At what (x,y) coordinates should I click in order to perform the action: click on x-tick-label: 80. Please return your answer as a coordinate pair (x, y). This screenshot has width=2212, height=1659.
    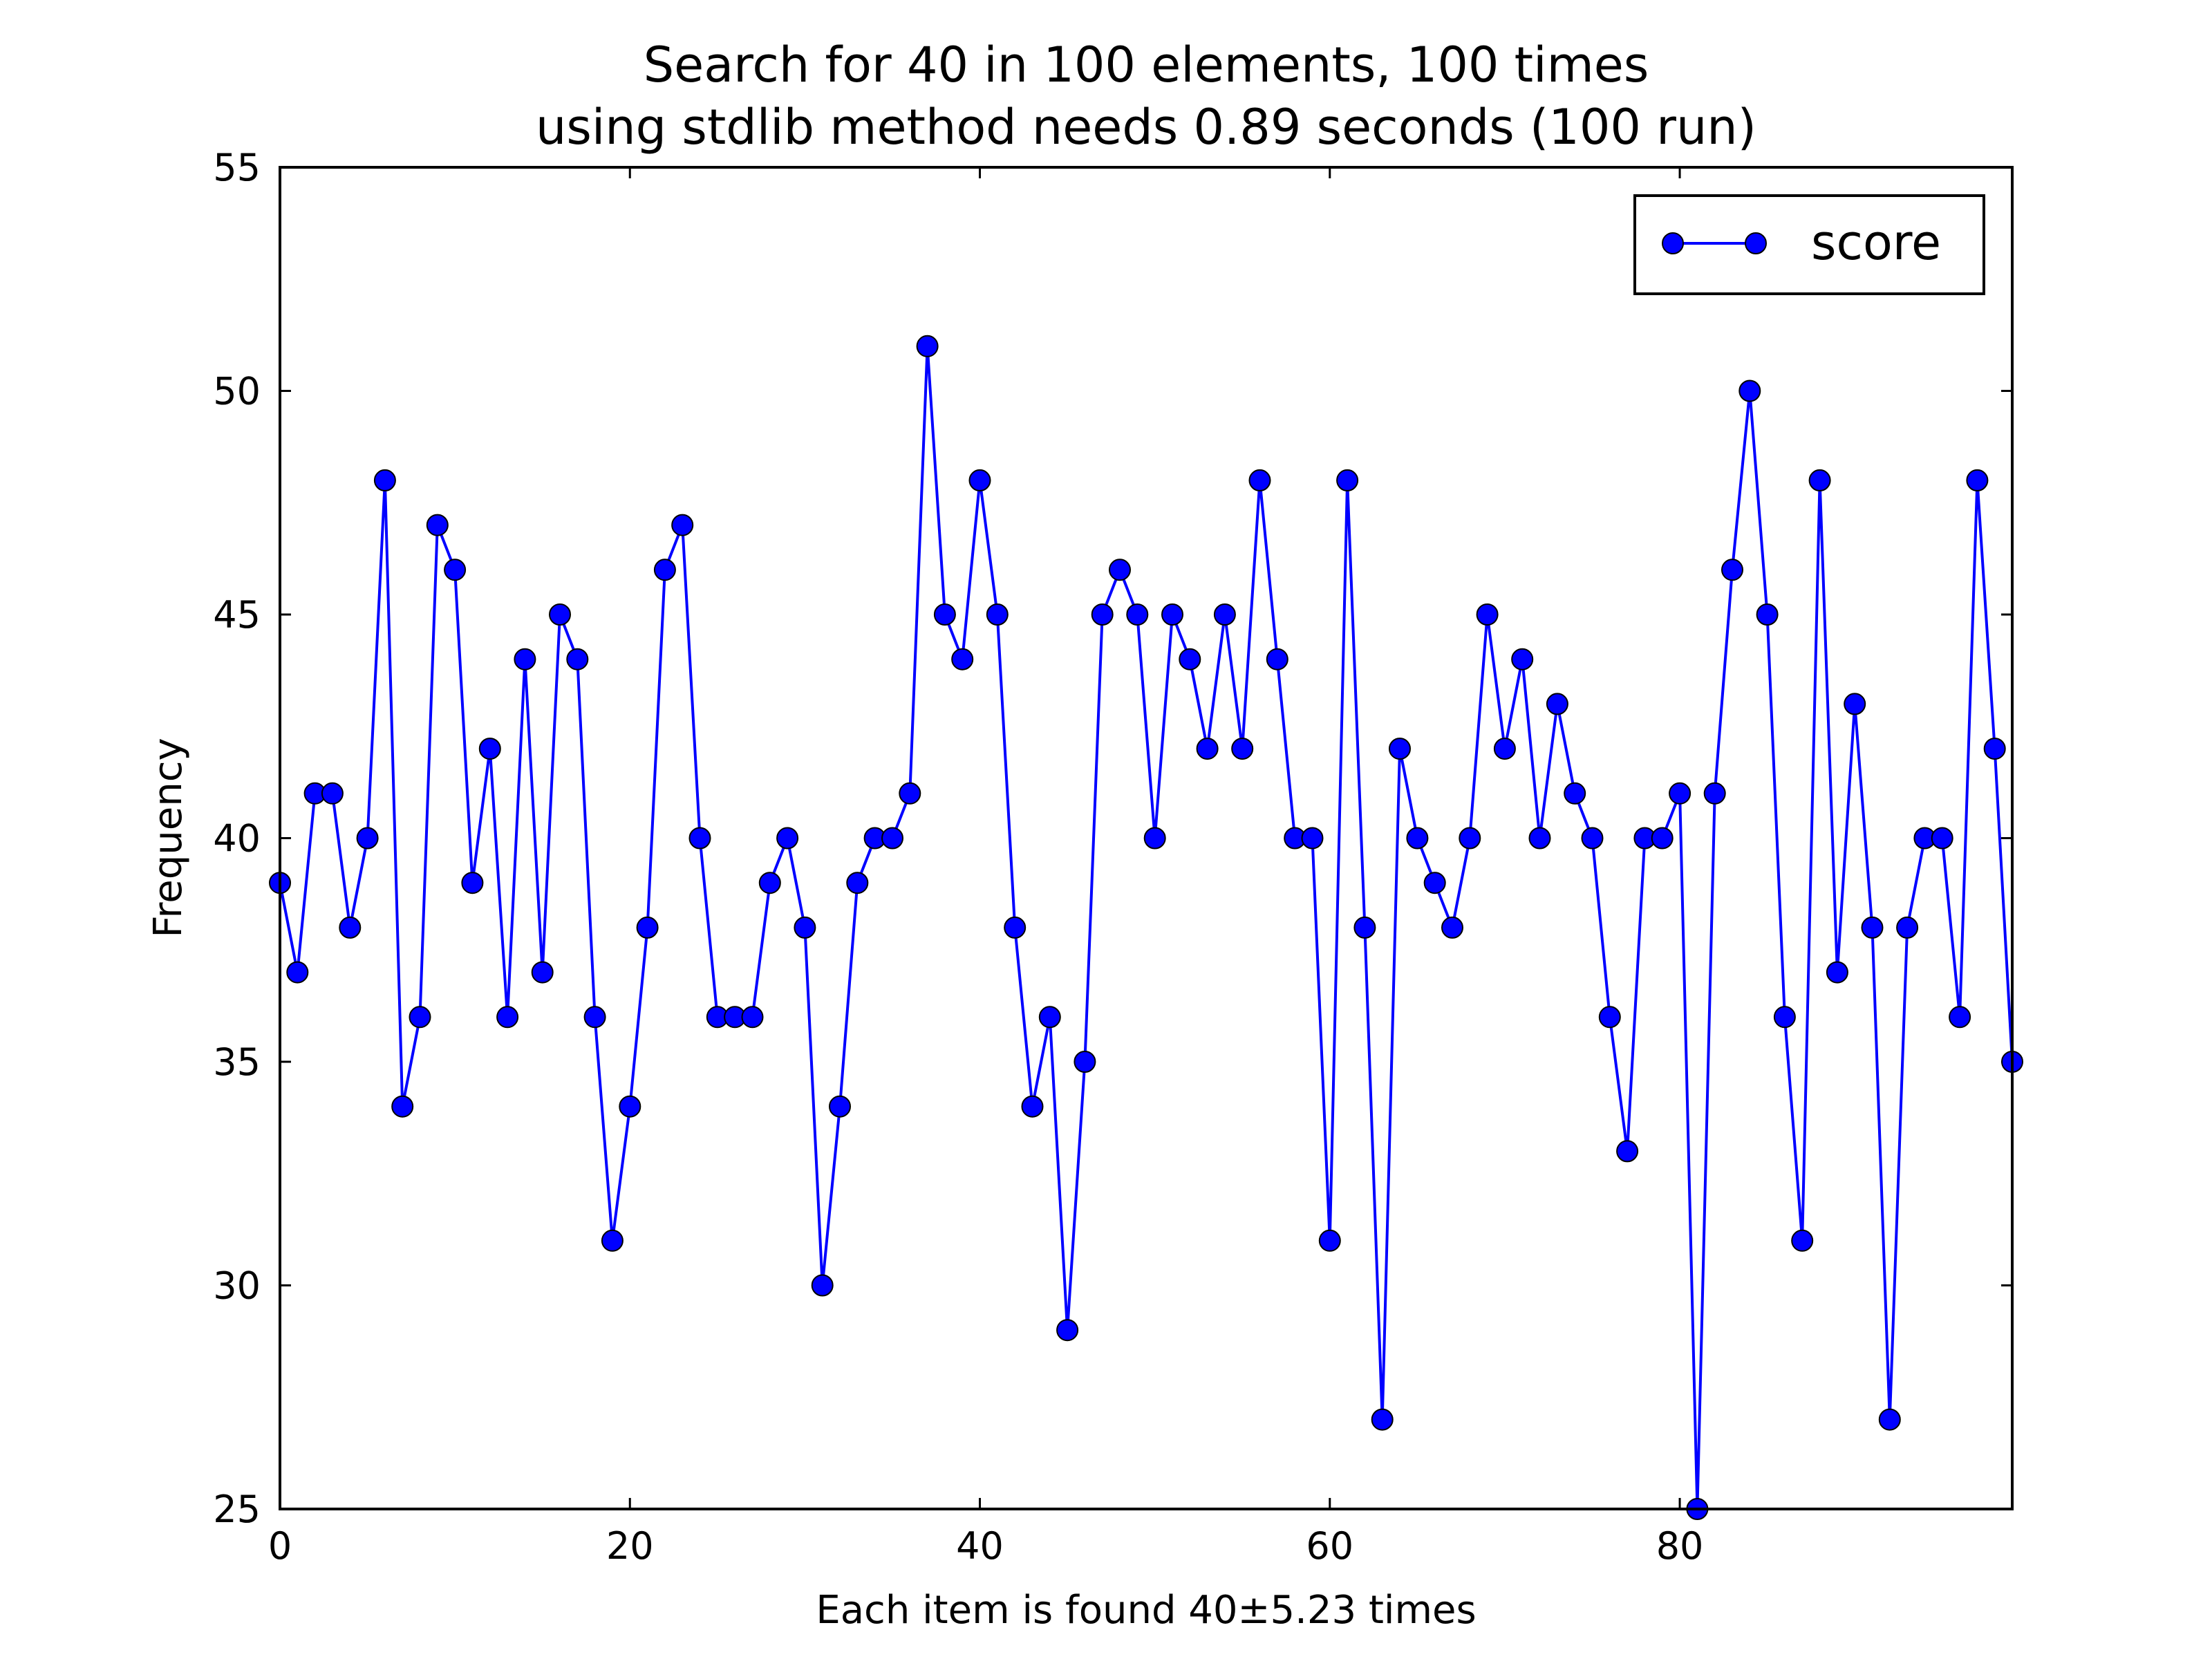
    Looking at the image, I should click on (1680, 1546).